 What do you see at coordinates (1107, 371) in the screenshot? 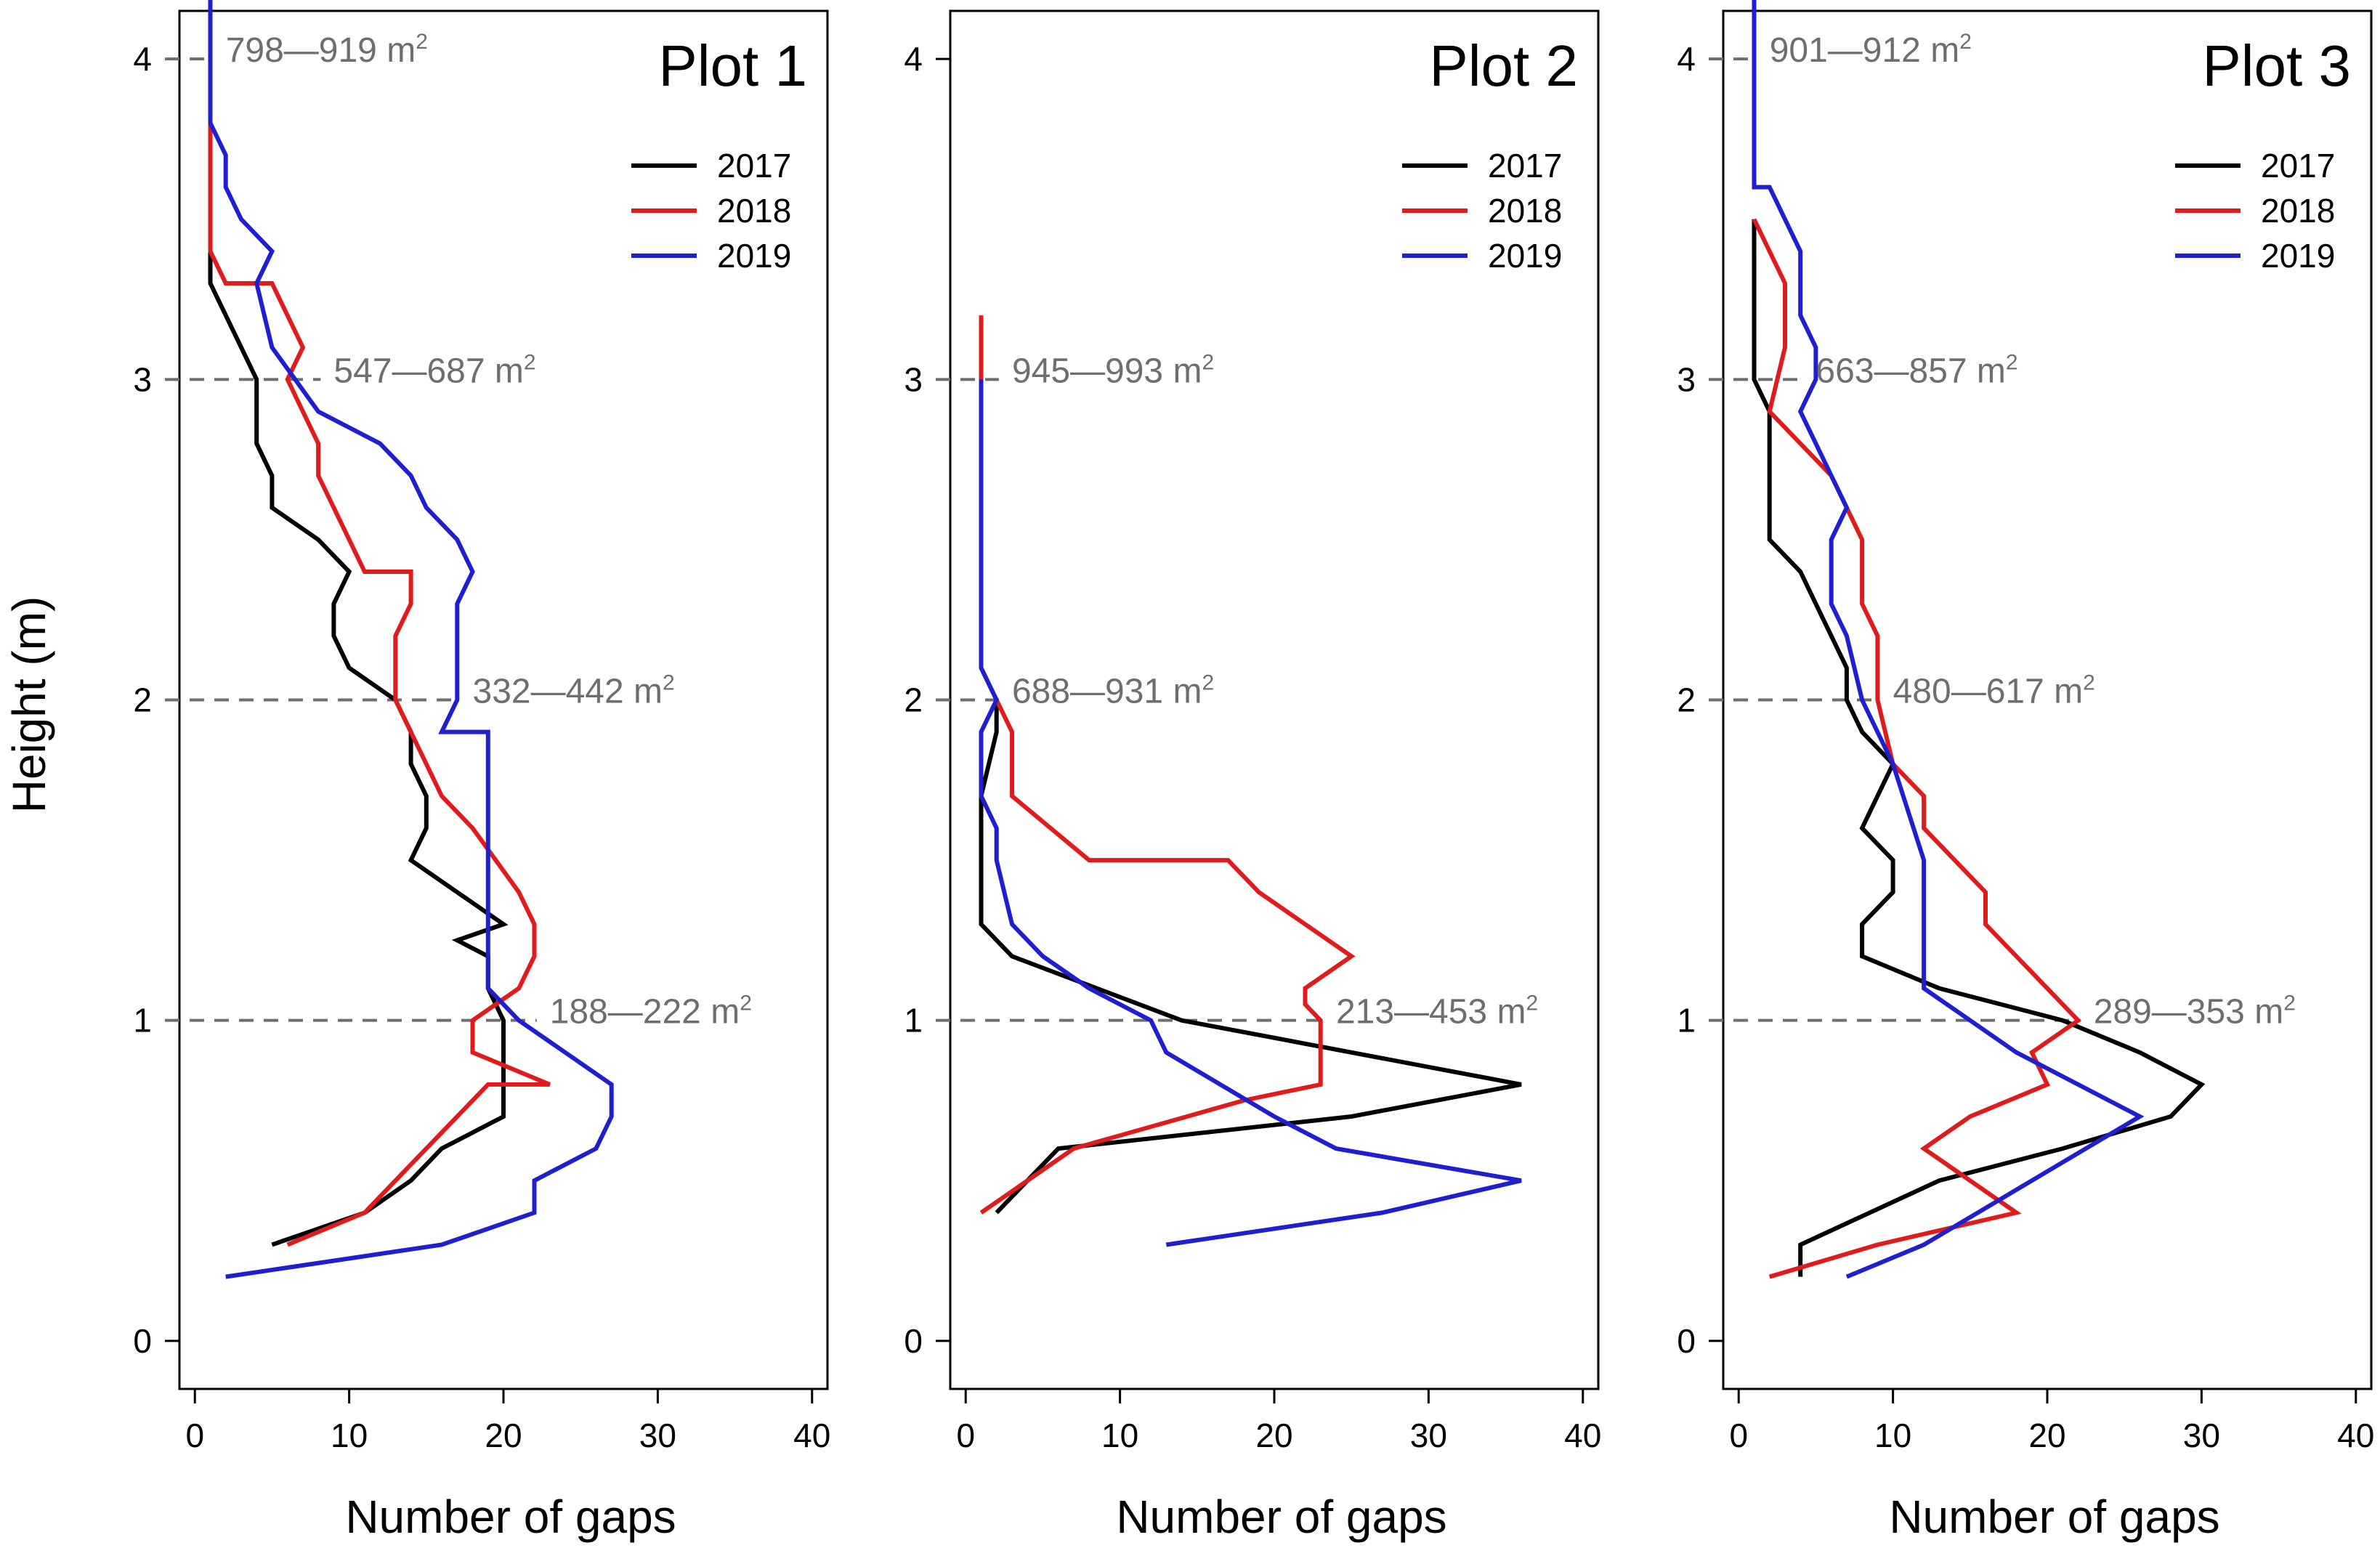
I see `annotation-range: 945—993 m` at bounding box center [1107, 371].